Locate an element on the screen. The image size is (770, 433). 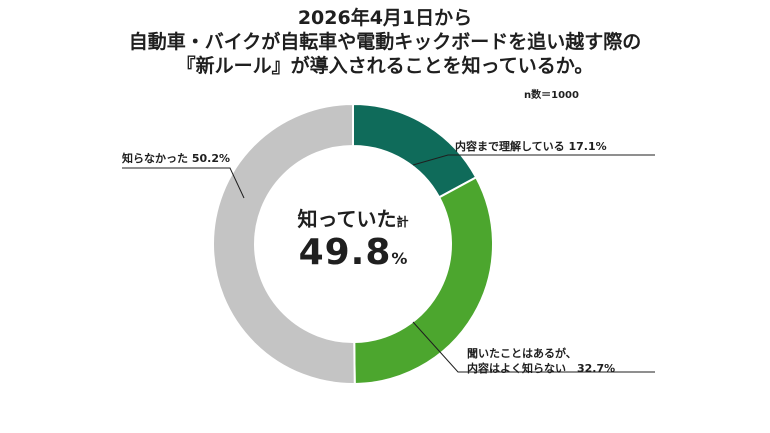
leader-line-understood is located at coordinates (533, 160).